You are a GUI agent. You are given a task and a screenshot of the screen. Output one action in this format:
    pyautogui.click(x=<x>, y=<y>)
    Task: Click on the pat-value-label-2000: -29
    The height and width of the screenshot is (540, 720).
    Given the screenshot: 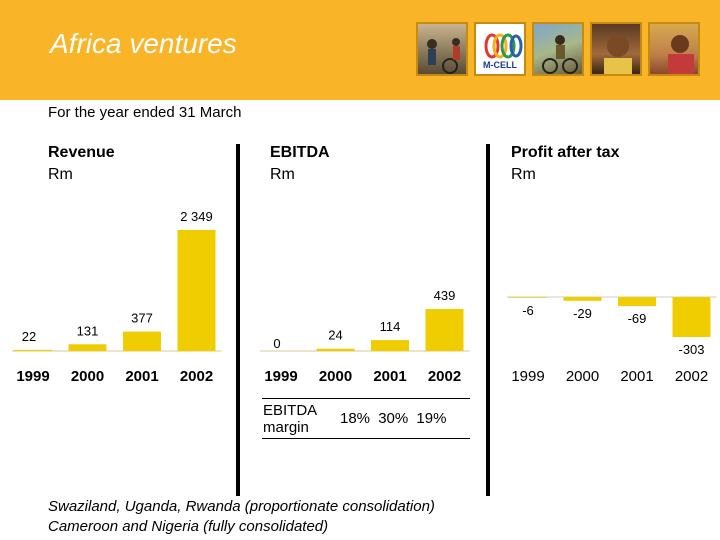 What is the action you would take?
    pyautogui.click(x=582, y=313)
    